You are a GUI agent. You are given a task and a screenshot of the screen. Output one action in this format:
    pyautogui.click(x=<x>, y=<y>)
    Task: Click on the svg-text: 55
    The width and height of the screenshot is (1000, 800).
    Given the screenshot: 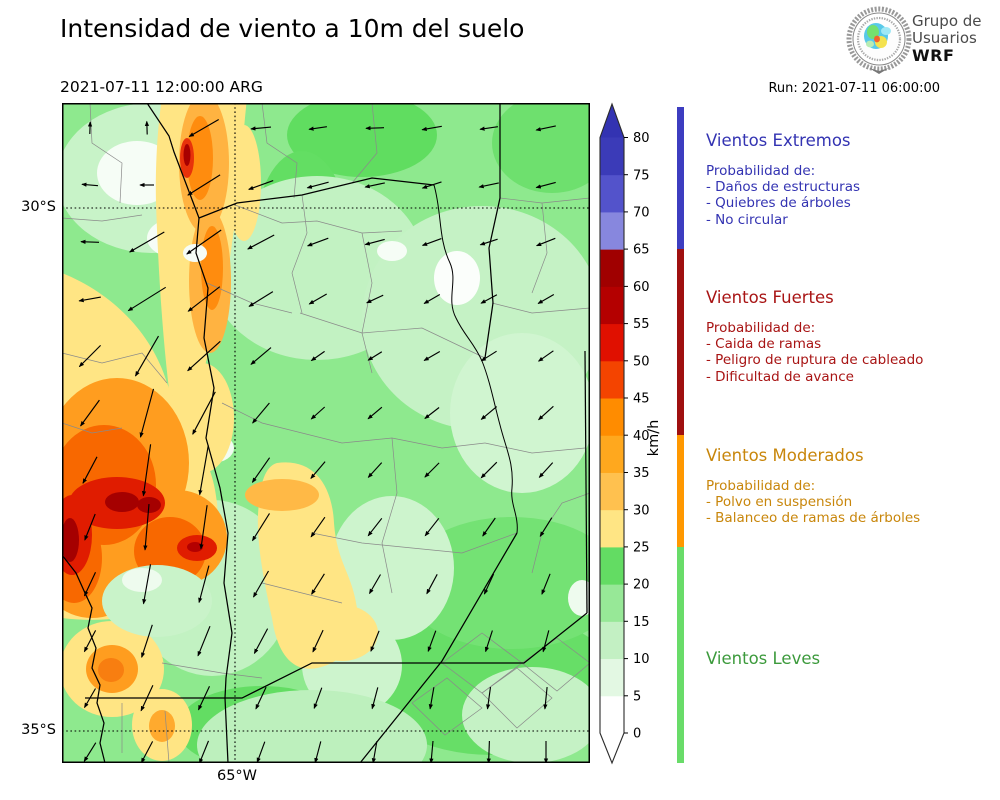 What is the action you would take?
    pyautogui.click(x=641, y=324)
    